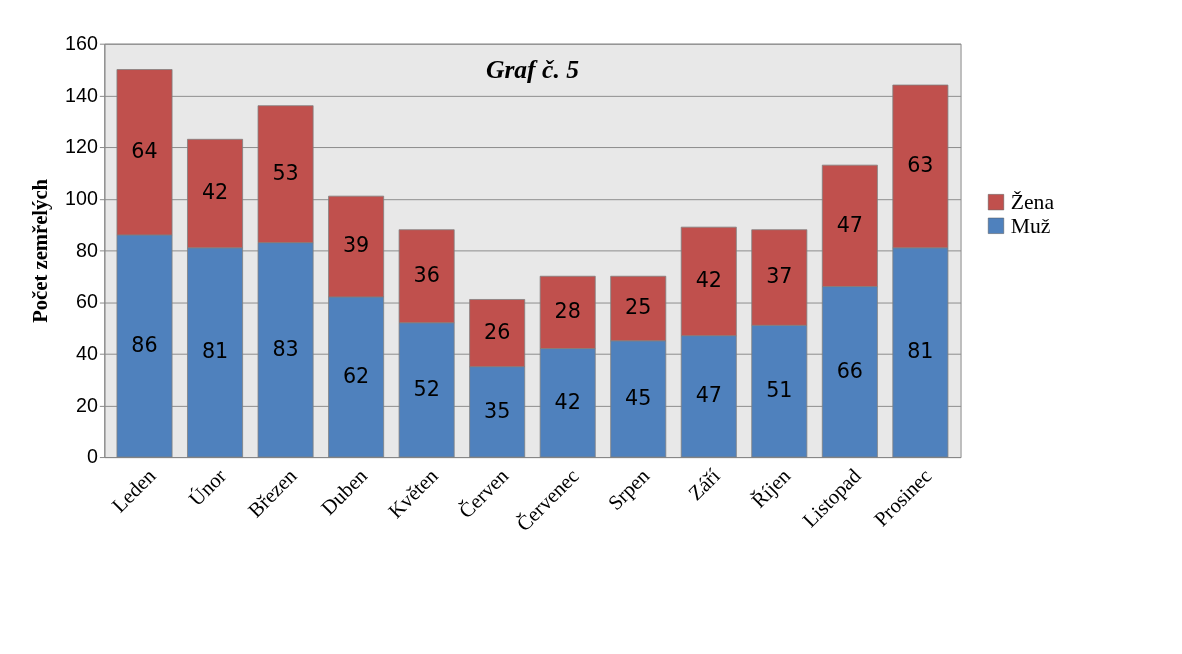 Image resolution: width=1182 pixels, height=654 pixels. What do you see at coordinates (87, 249) in the screenshot?
I see `y-tick-label: 80` at bounding box center [87, 249].